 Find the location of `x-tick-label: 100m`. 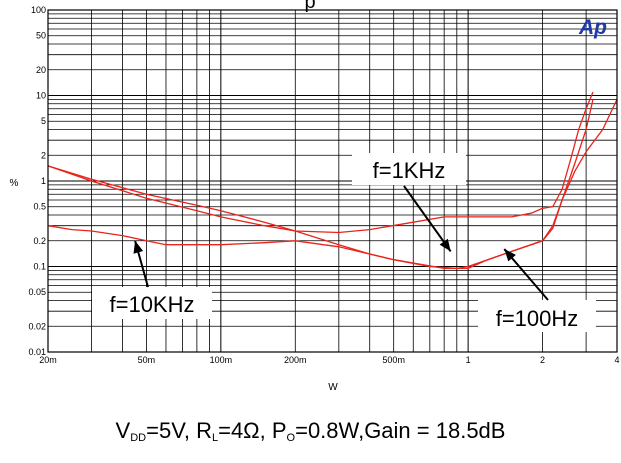

x-tick-label: 100m is located at coordinates (221, 360).